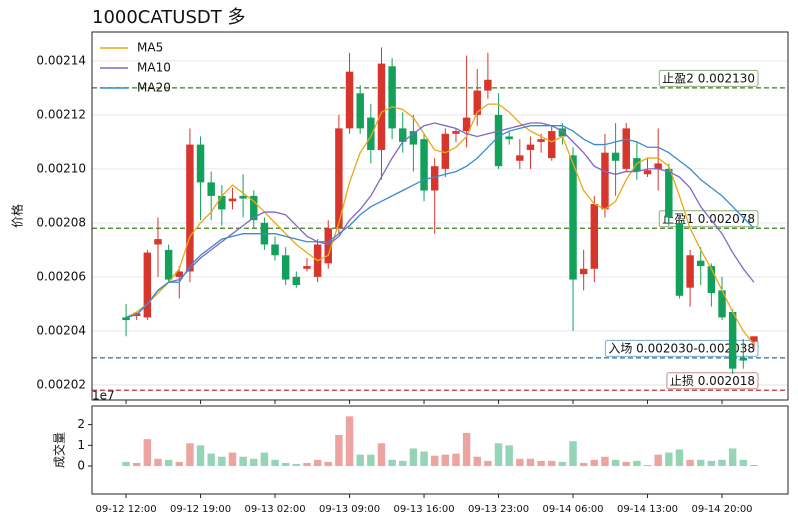  I want to click on y-tick-label: 0.00208, so click(61, 222).